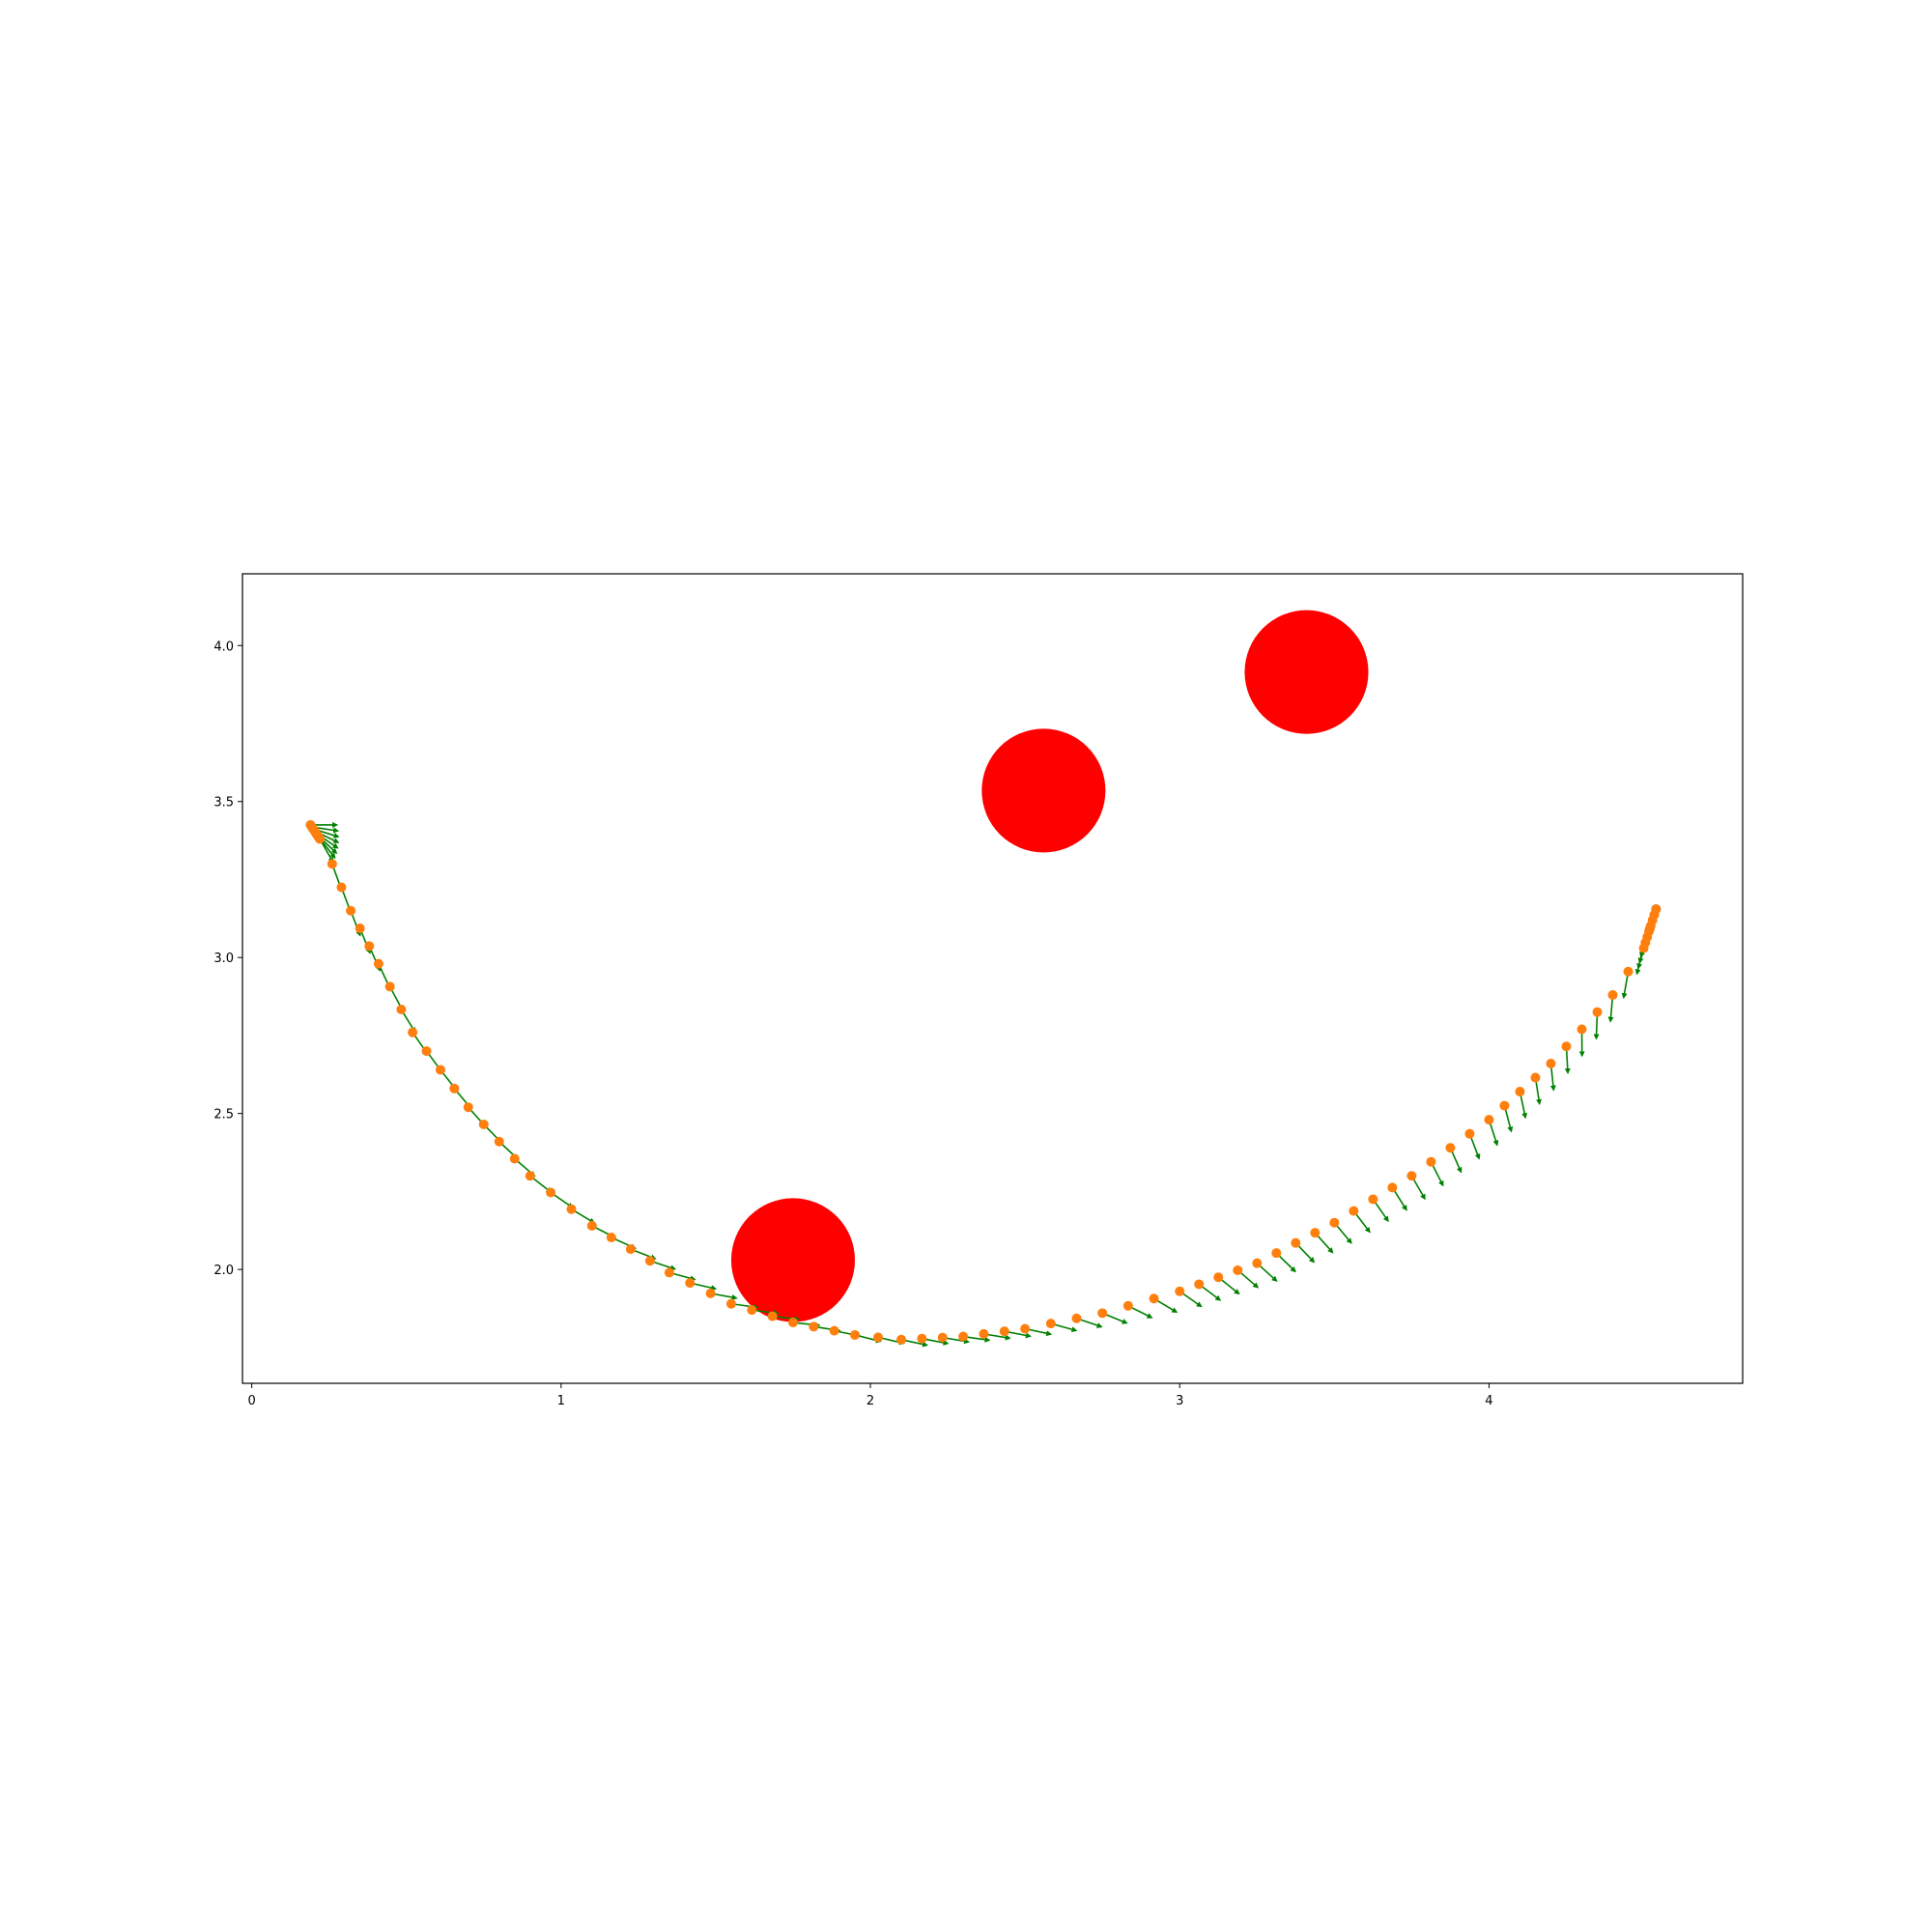  I want to click on y-tick-label: 2.0, so click(223, 1271).